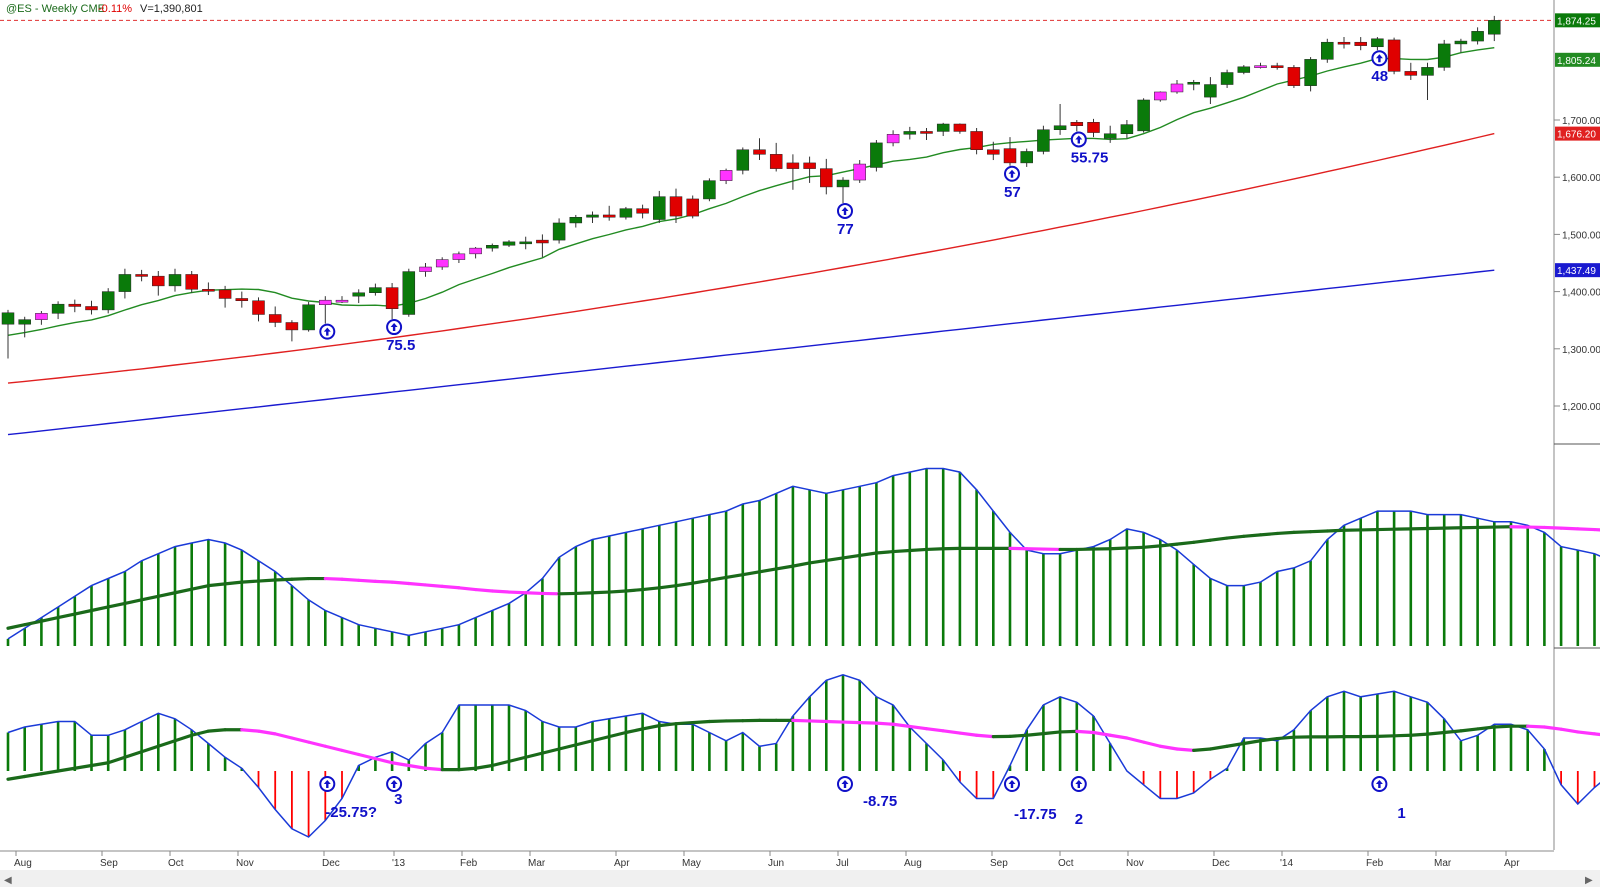 This screenshot has height=887, width=1600. What do you see at coordinates (1581, 407) in the screenshot?
I see `price-tick-label: 1,200.00` at bounding box center [1581, 407].